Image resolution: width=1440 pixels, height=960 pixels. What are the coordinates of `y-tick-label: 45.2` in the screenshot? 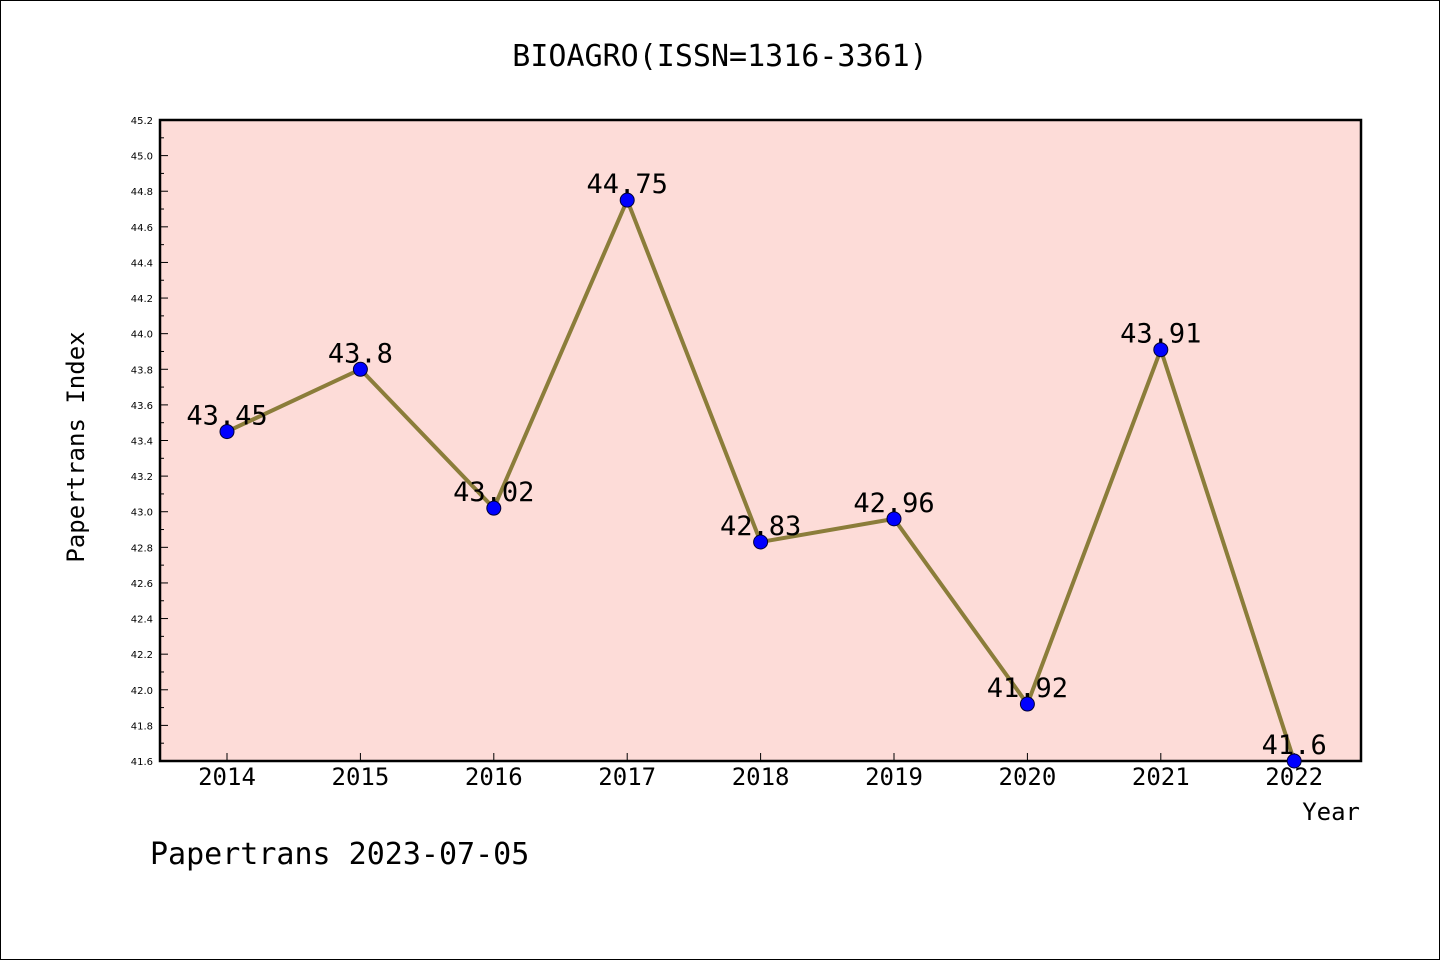 It's located at (142, 121).